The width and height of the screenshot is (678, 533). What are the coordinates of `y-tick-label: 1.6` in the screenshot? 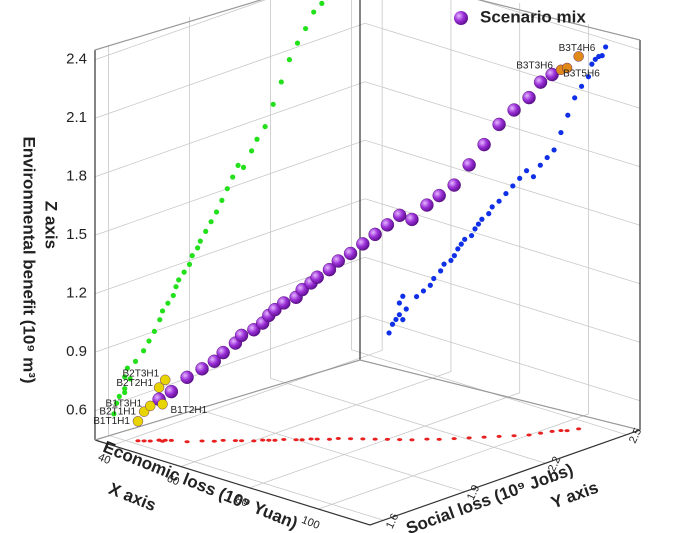 It's located at (392, 521).